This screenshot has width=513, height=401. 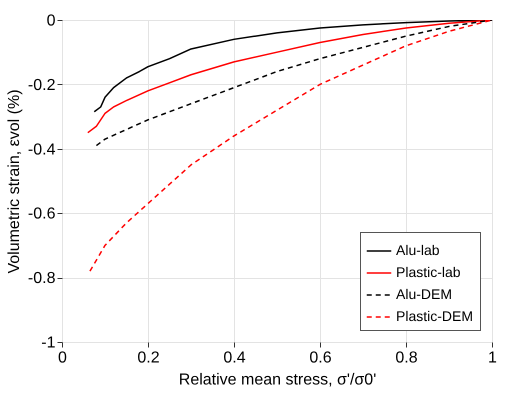 I want to click on x-tick-label: 0.6, so click(x=320, y=358).